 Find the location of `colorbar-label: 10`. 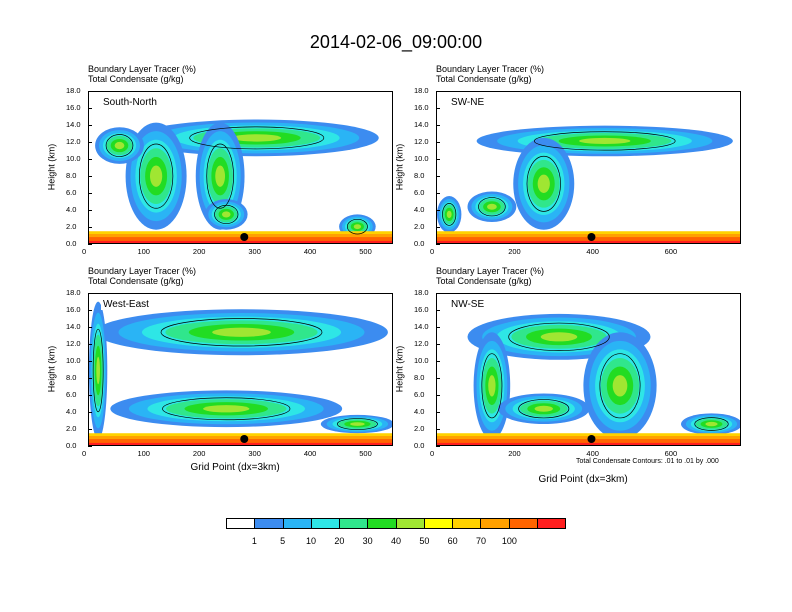

colorbar-label: 10 is located at coordinates (311, 541).